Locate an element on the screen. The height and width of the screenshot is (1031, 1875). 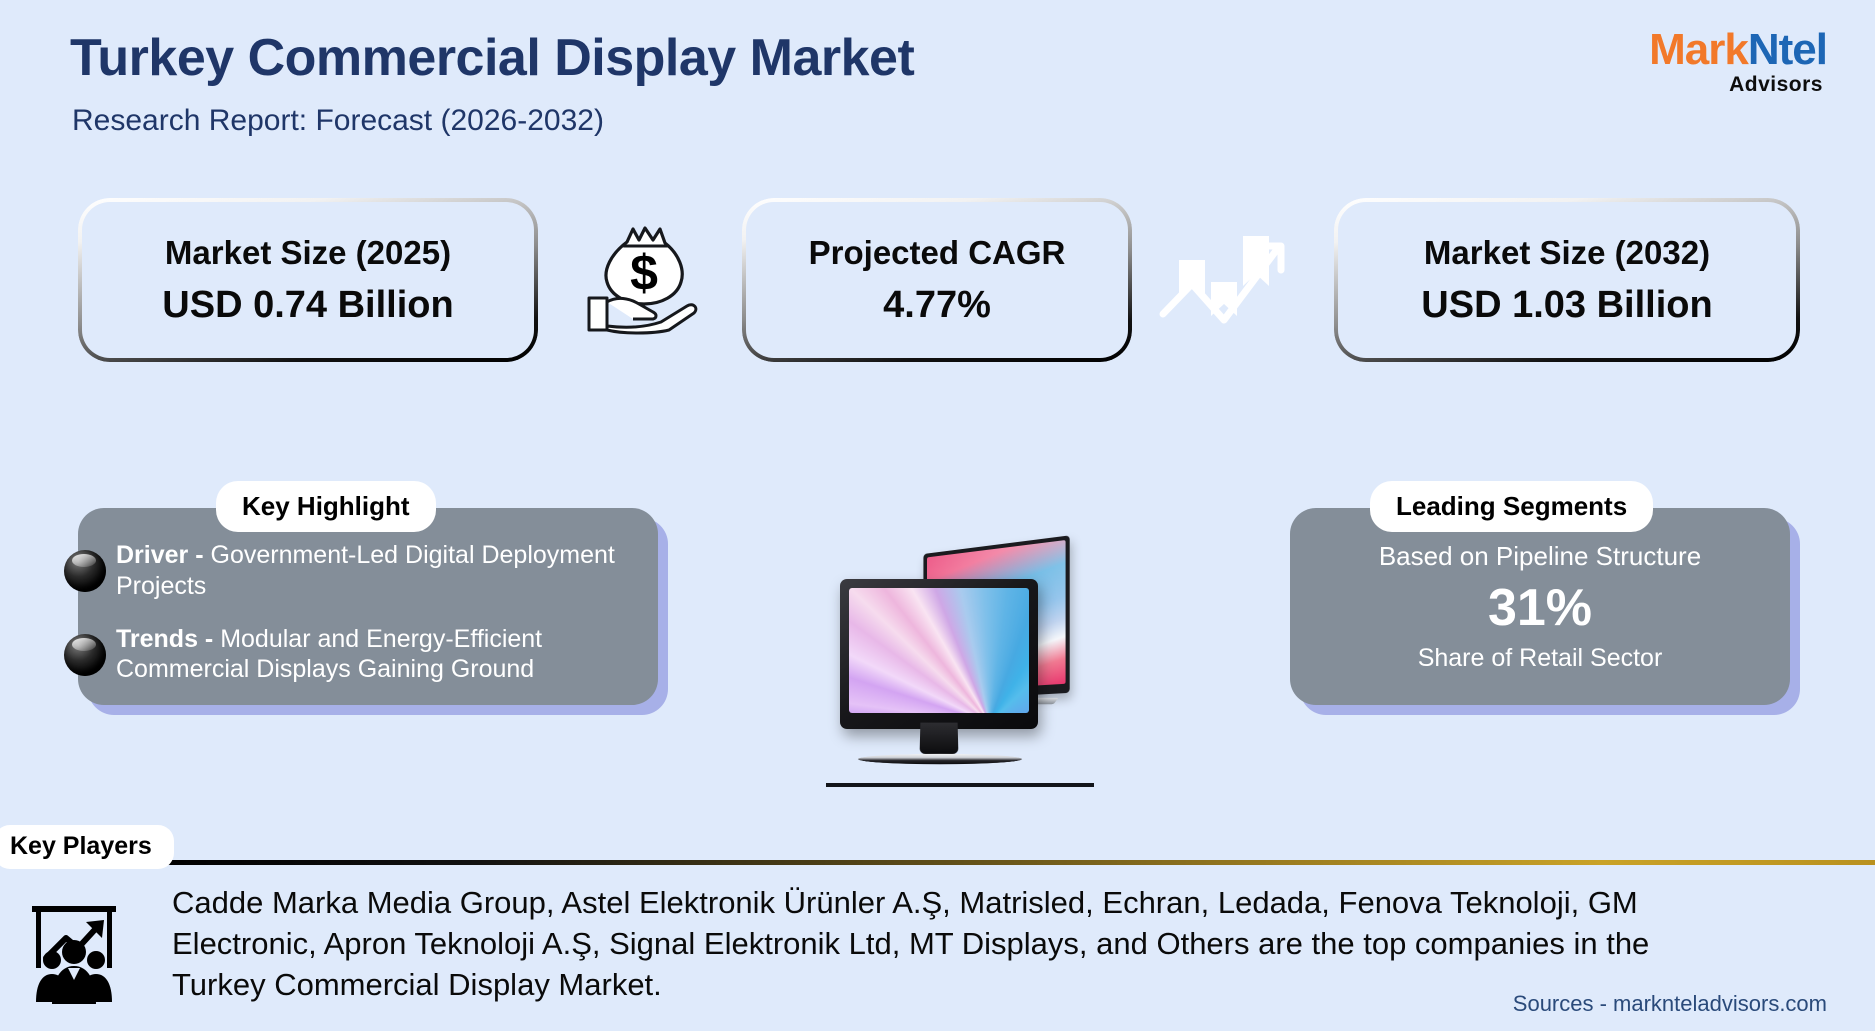
page-title: Turkey Commercial Display Market is located at coordinates (492, 58).